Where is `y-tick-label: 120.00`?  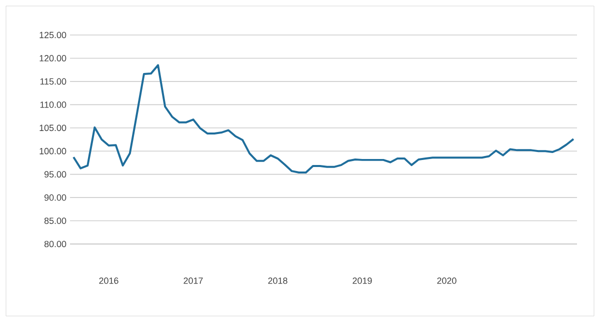
y-tick-label: 120.00 is located at coordinates (53, 58).